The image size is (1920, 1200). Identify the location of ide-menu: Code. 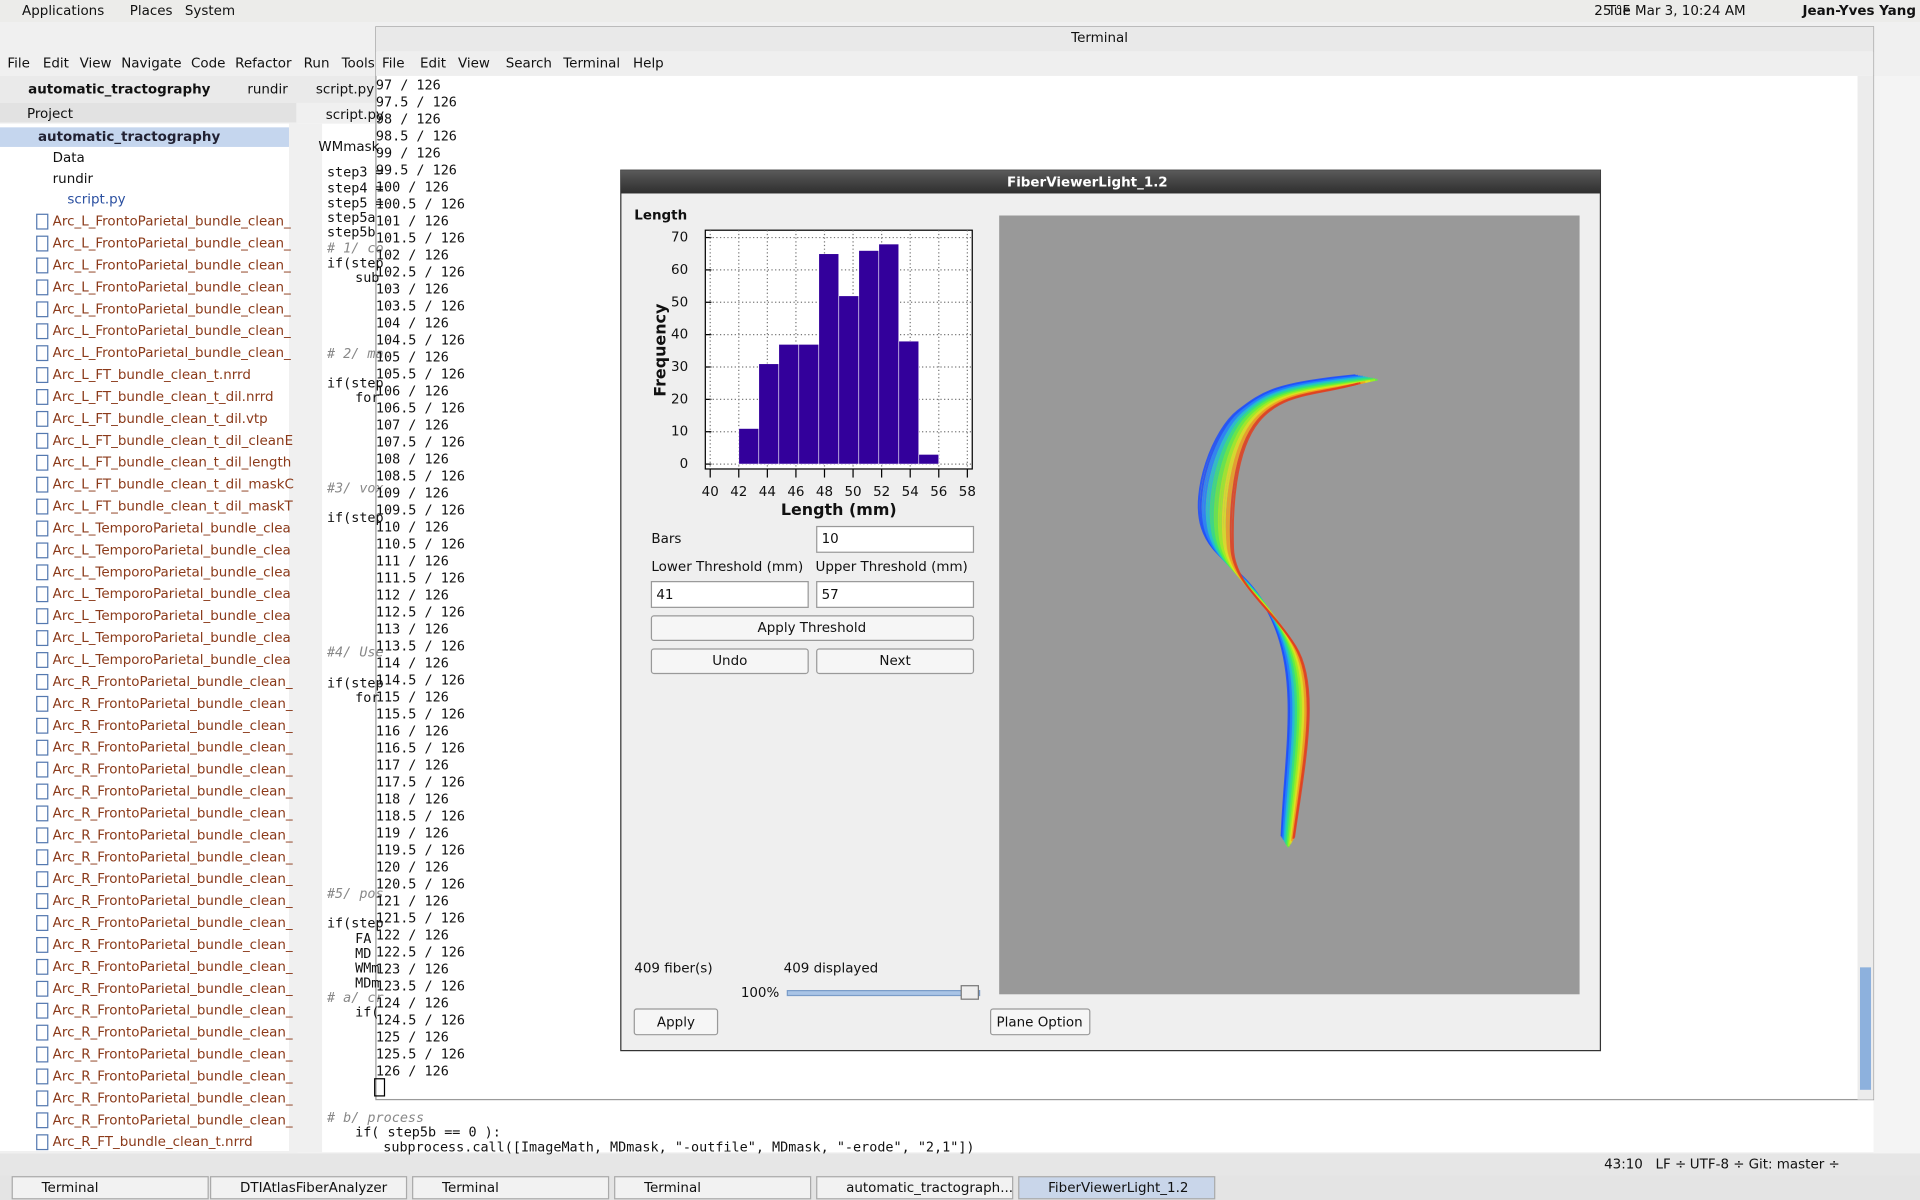
(208, 64).